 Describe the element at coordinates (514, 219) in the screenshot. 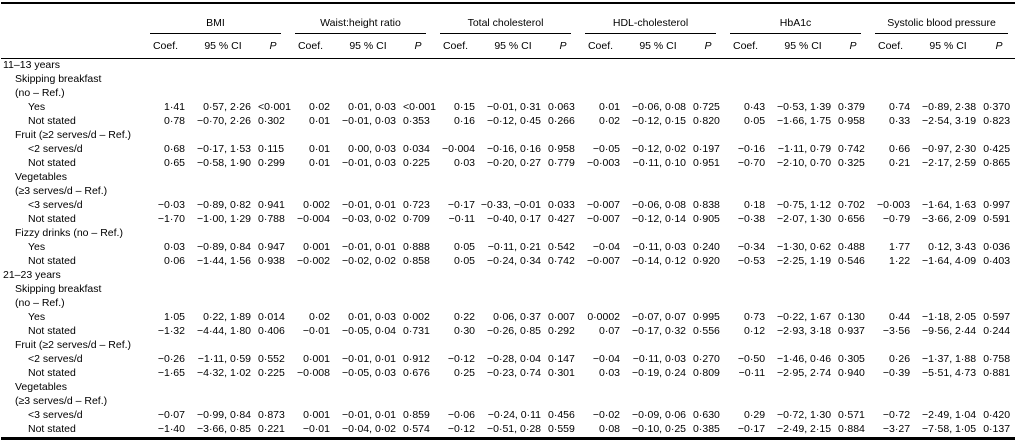

I see `ci-cell: −0·40, 0·17` at that location.